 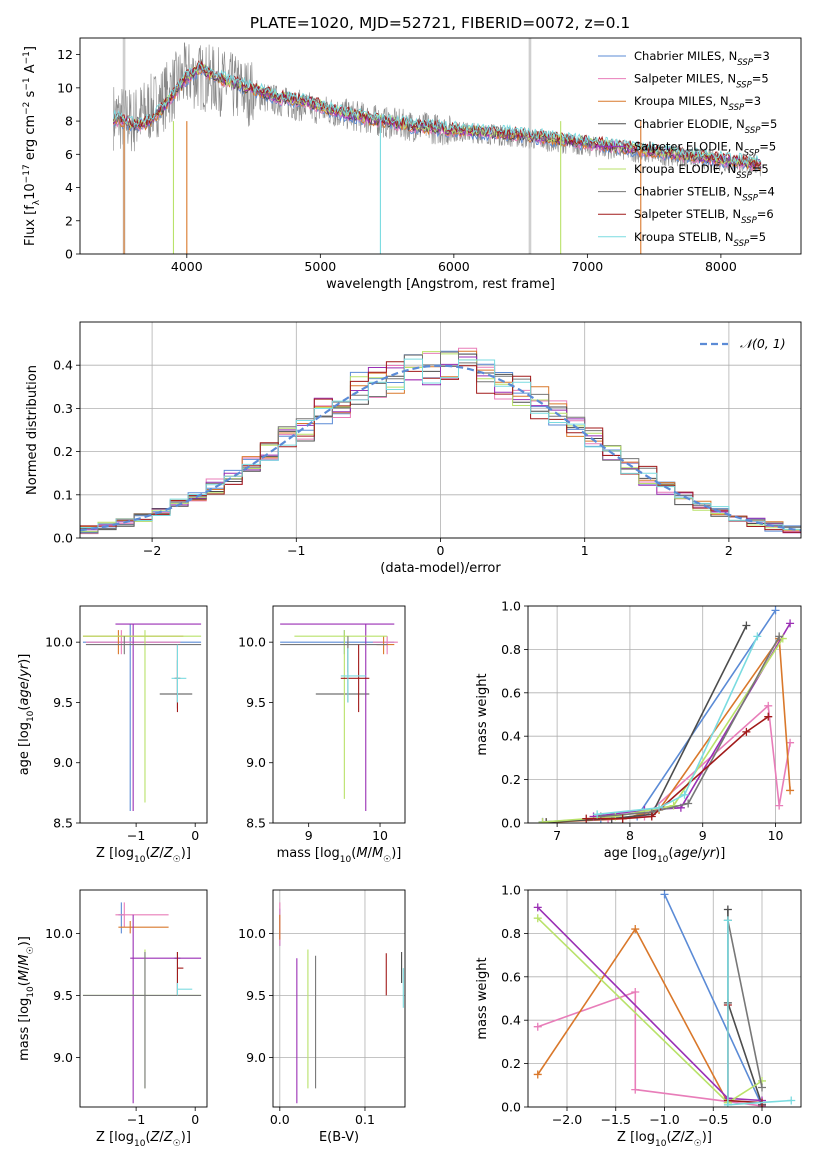 What do you see at coordinates (30, 225) in the screenshot?
I see `label-part: Flux [f` at bounding box center [30, 225].